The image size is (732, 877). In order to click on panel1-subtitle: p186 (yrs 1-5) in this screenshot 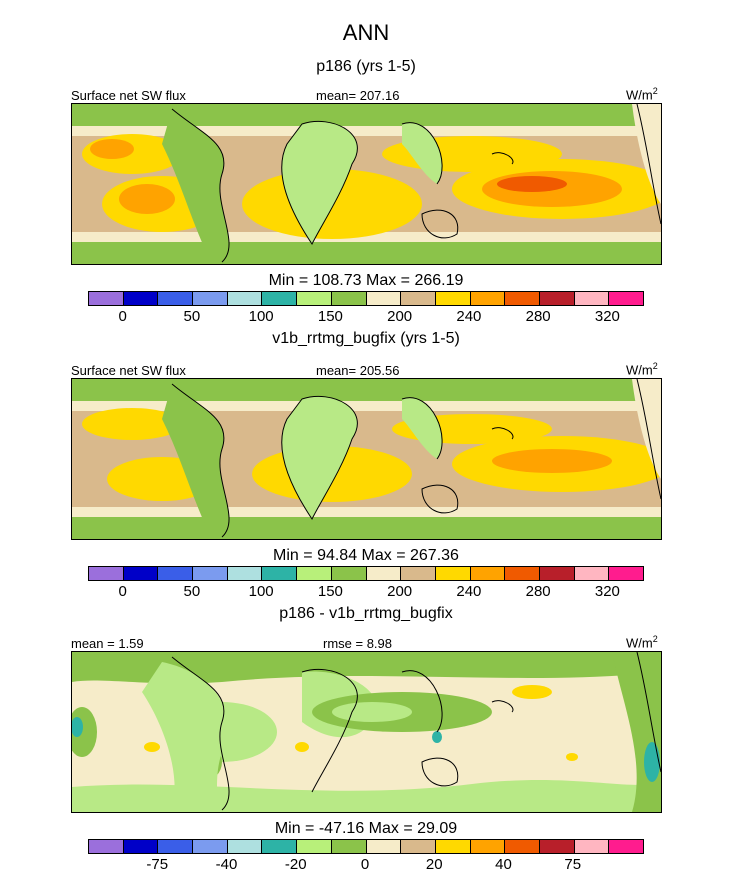, I will do `click(366, 66)`.